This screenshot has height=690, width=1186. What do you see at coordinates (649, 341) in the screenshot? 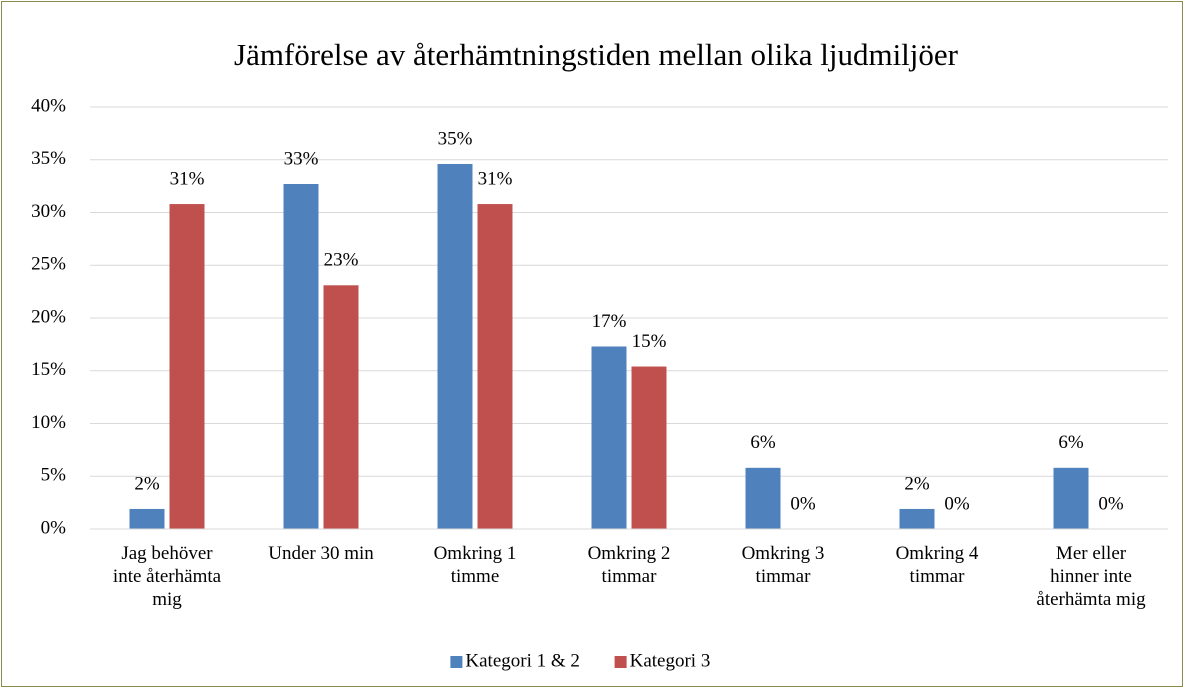
I see `data-label: 15%` at bounding box center [649, 341].